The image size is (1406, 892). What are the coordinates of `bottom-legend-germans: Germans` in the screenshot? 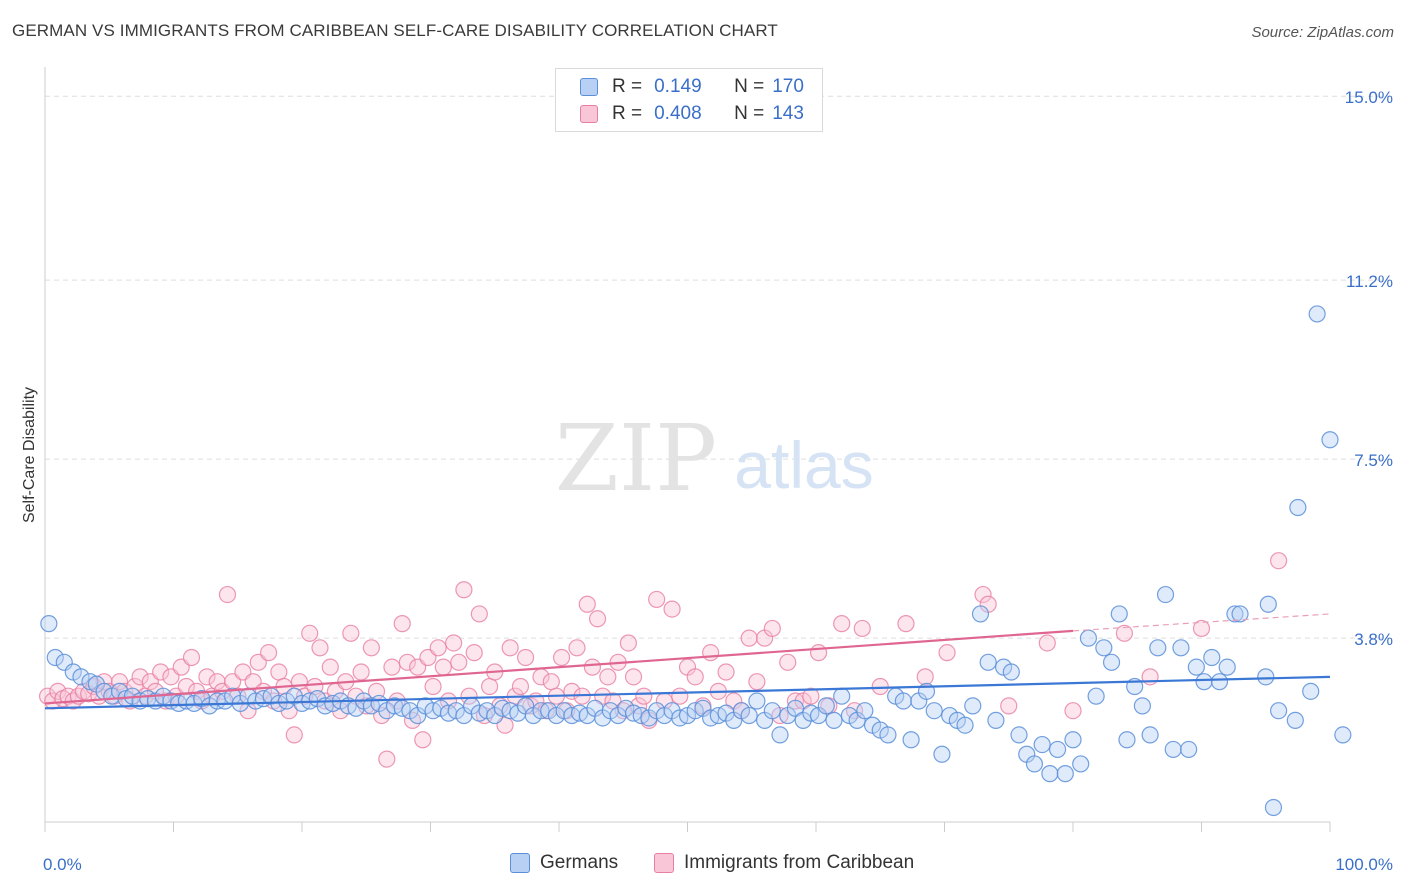 It's located at (564, 863).